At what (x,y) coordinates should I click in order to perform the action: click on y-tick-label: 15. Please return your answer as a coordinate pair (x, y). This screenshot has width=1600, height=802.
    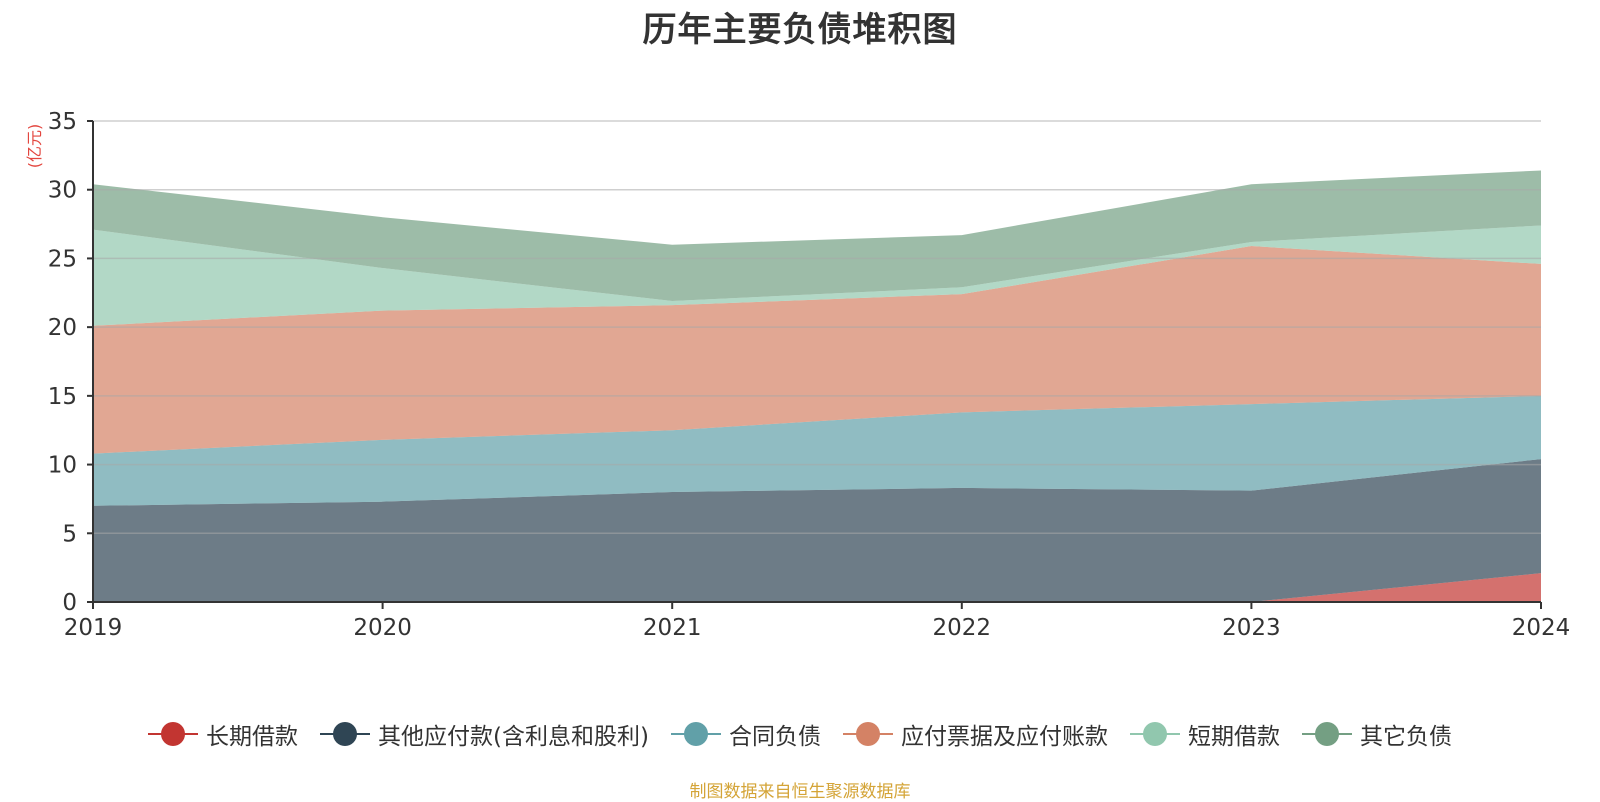
    Looking at the image, I should click on (62, 397).